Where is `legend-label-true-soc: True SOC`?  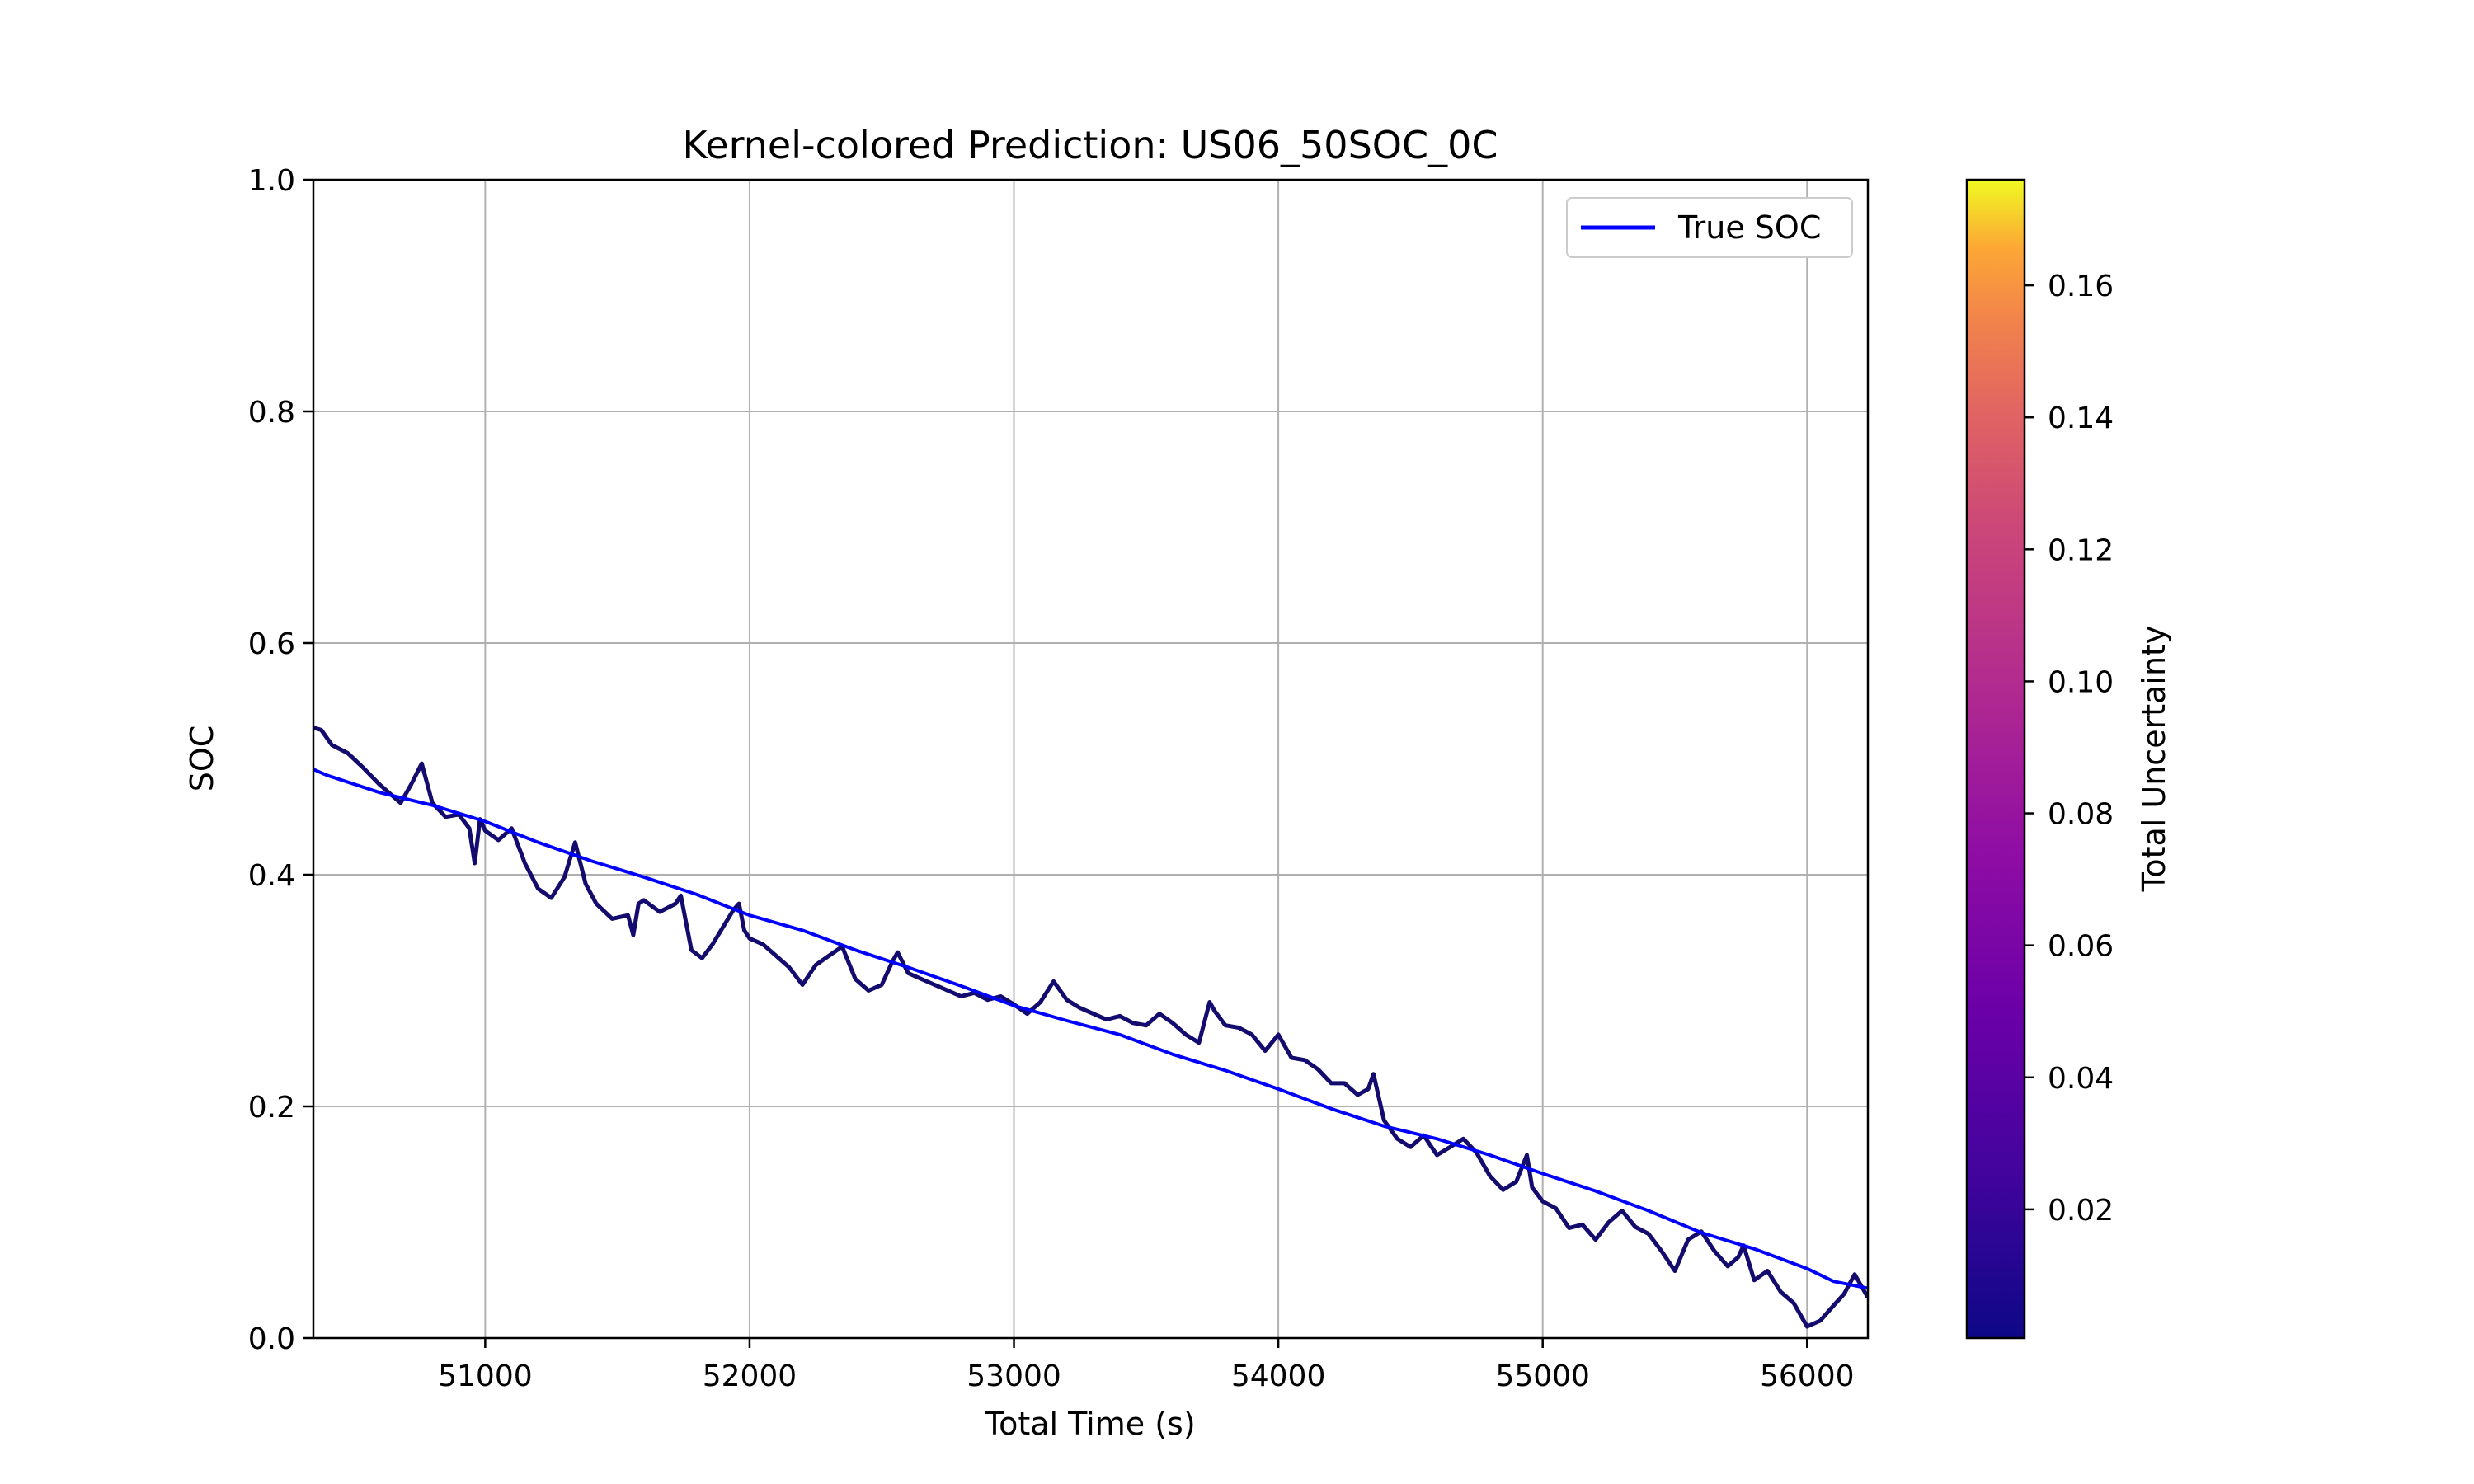
legend-label-true-soc: True SOC is located at coordinates (1749, 228).